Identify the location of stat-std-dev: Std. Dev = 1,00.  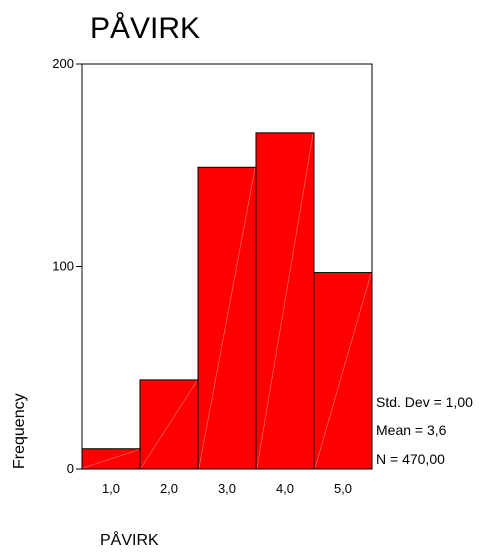
(424, 402).